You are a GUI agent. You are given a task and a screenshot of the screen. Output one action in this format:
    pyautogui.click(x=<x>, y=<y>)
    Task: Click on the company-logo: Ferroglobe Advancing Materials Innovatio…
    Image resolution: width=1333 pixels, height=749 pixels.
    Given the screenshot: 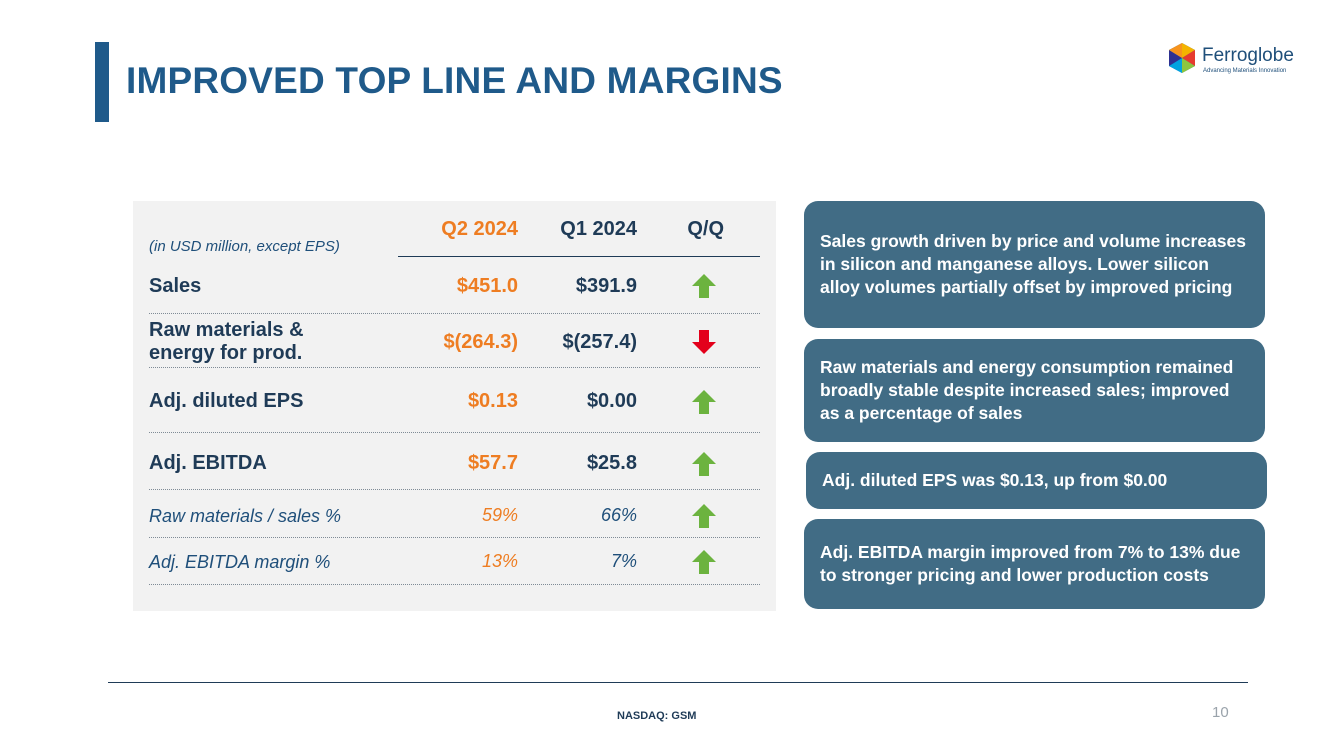 What is the action you would take?
    pyautogui.click(x=1241, y=60)
    